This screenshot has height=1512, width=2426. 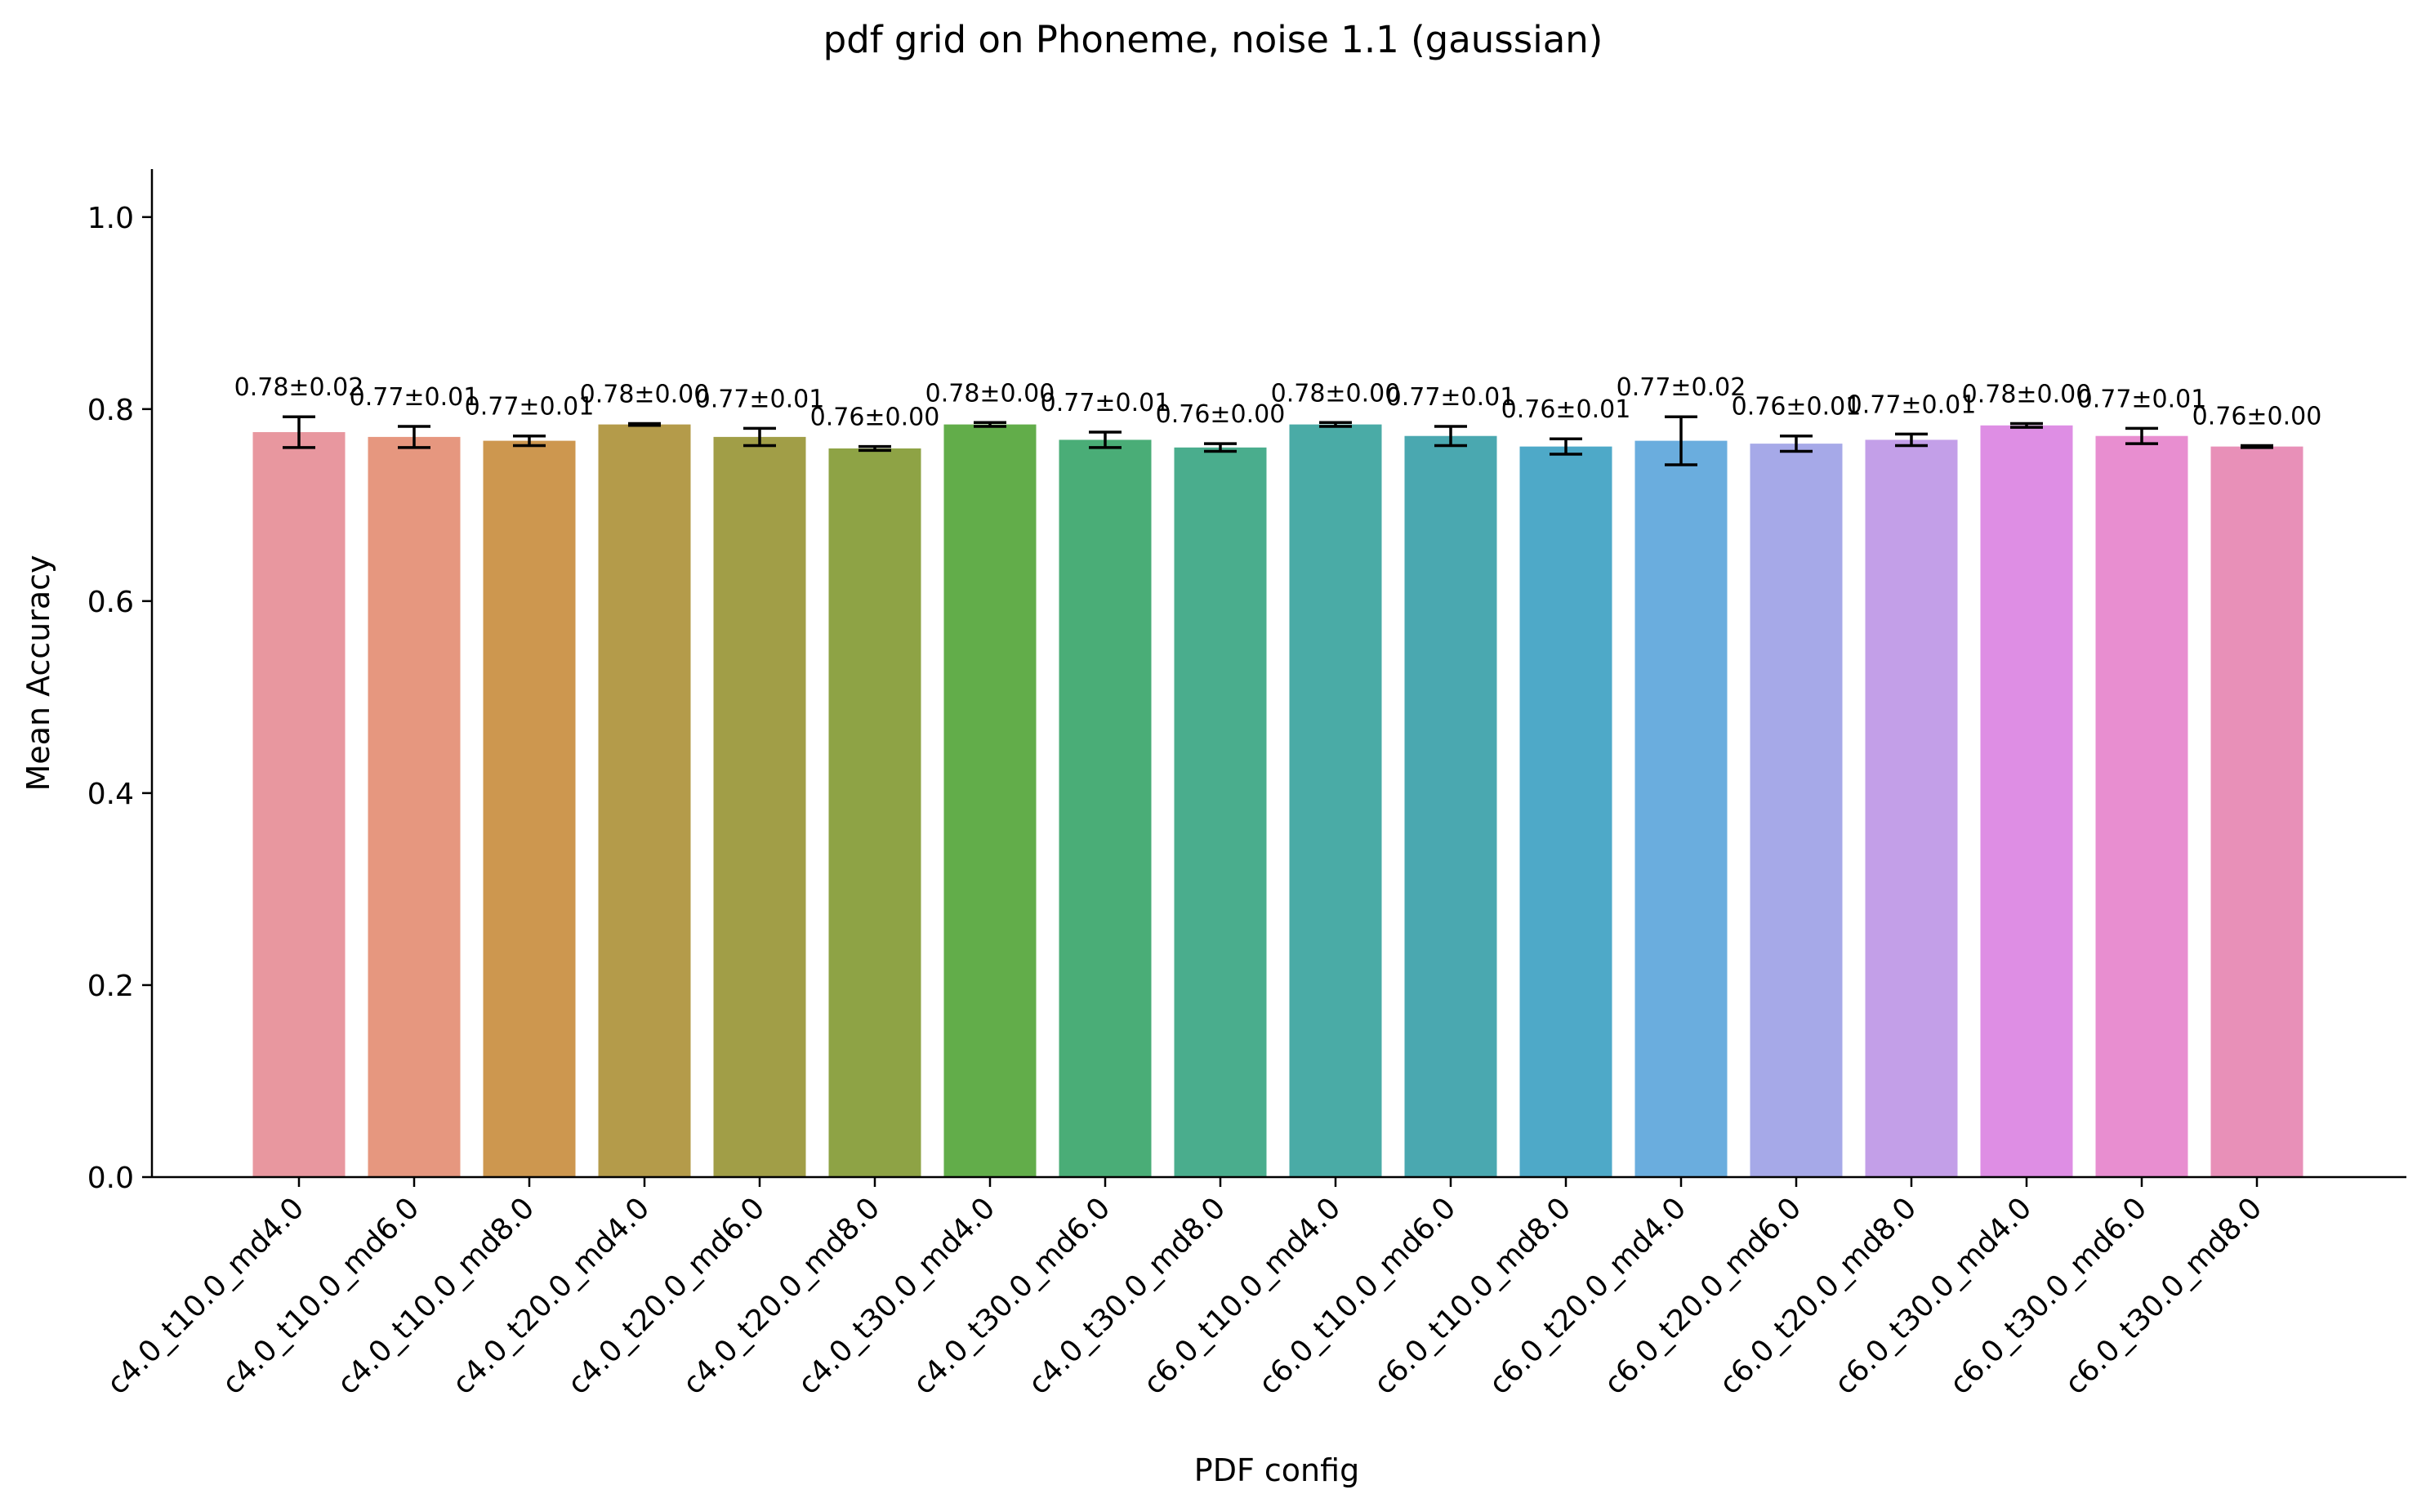 I want to click on x-tick-label: c4.0_t20.0_md6.0, so click(x=666, y=1296).